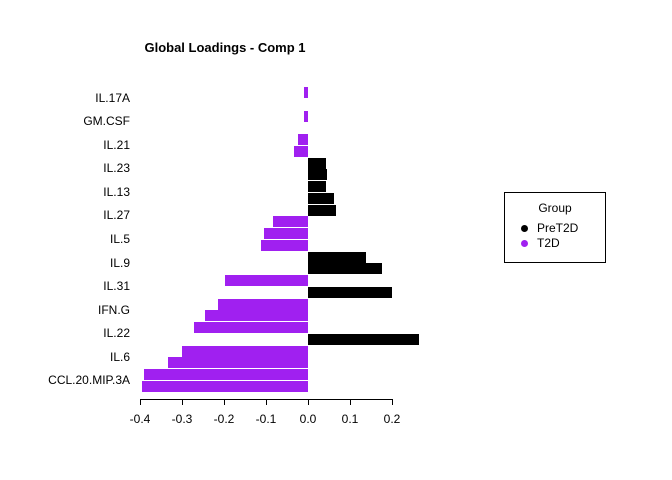 Image resolution: width=672 pixels, height=480 pixels. I want to click on x-tick-label: -0.3, so click(182, 419).